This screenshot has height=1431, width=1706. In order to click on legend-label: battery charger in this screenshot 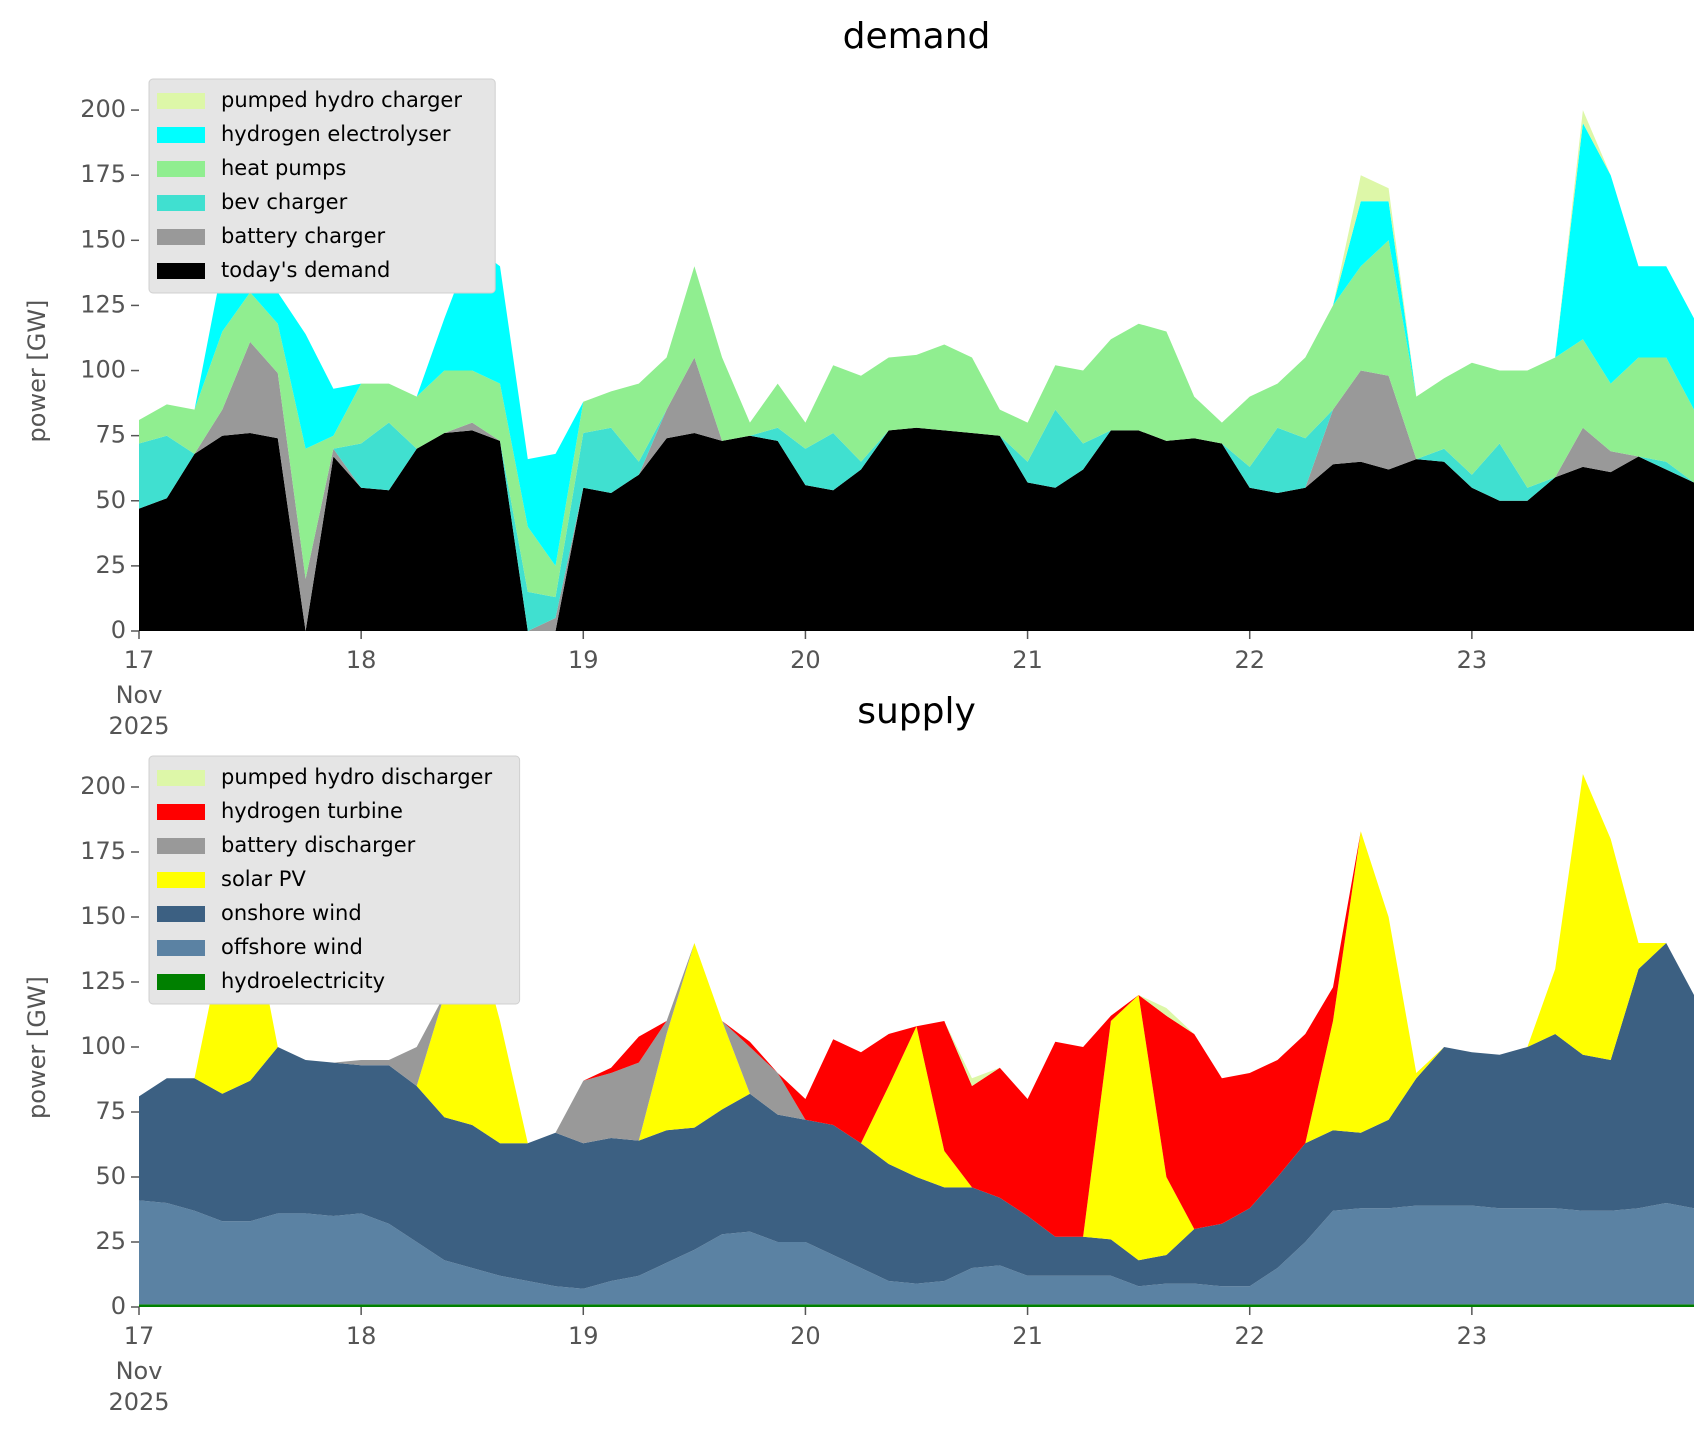, I will do `click(303, 236)`.